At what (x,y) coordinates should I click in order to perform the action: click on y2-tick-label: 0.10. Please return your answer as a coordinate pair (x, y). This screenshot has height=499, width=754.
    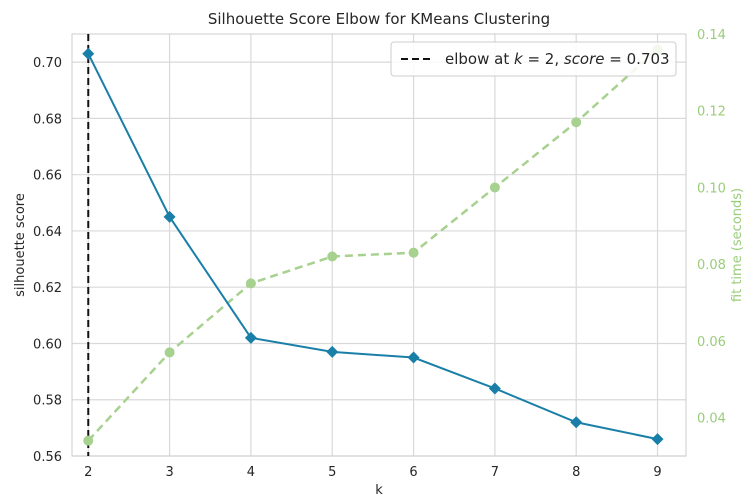
    Looking at the image, I should click on (711, 188).